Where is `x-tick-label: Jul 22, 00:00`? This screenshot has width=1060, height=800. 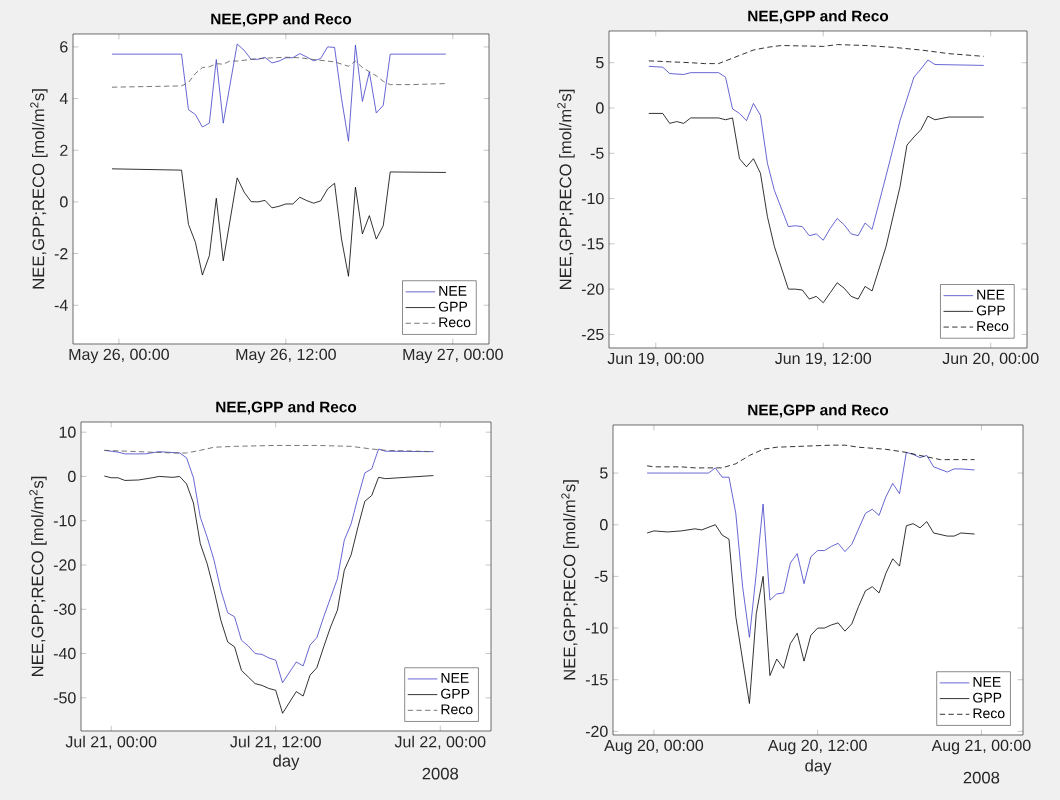 x-tick-label: Jul 22, 00:00 is located at coordinates (440, 742).